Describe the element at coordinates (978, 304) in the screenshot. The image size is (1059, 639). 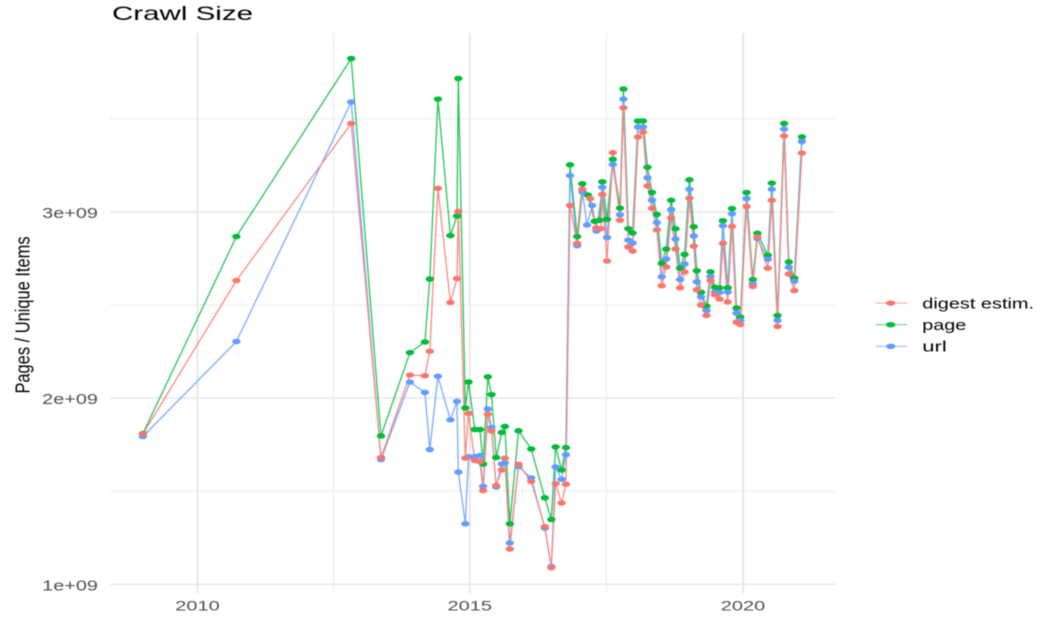
I see `svg-text: digest estim.` at that location.